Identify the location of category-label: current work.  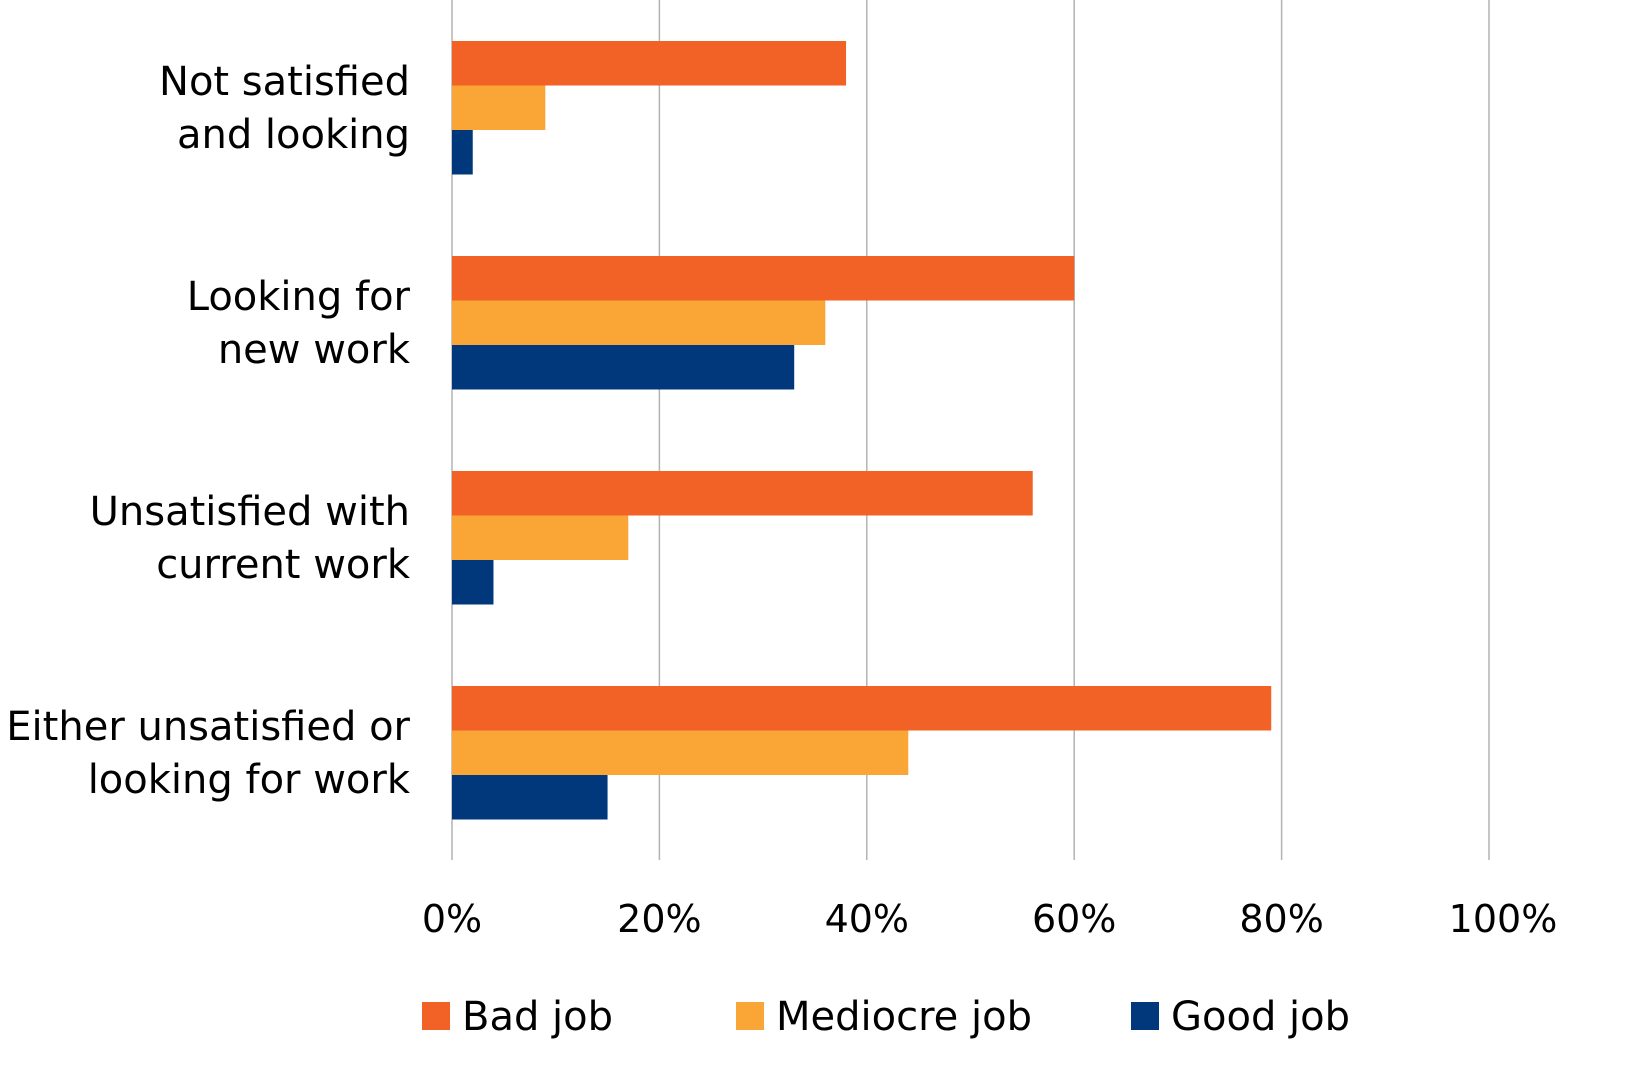
(283, 565).